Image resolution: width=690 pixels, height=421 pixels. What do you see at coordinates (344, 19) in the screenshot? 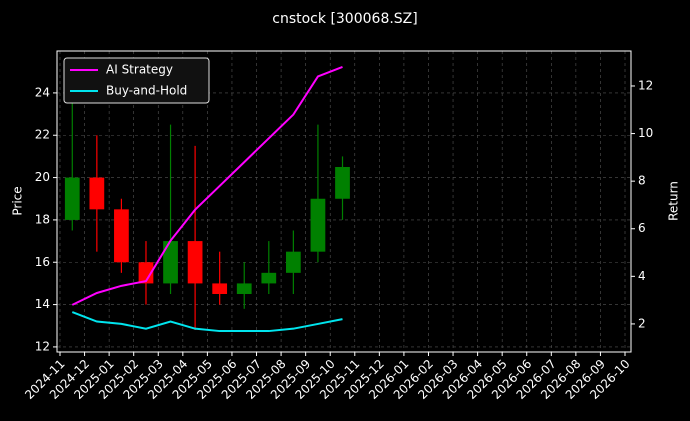
I see `chart-title: cnstock [300068.SZ]` at bounding box center [344, 19].